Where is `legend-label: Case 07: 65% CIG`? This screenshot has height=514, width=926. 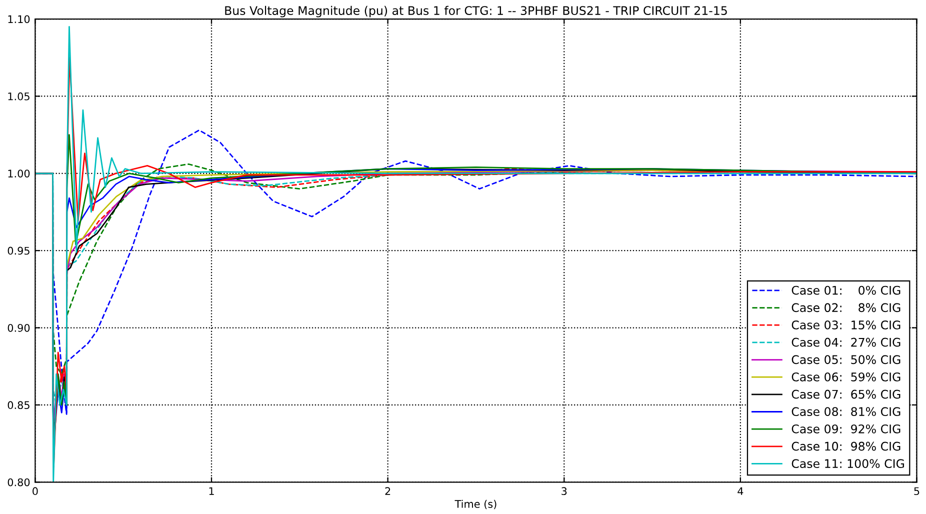
legend-label: Case 07: 65% CIG is located at coordinates (846, 394).